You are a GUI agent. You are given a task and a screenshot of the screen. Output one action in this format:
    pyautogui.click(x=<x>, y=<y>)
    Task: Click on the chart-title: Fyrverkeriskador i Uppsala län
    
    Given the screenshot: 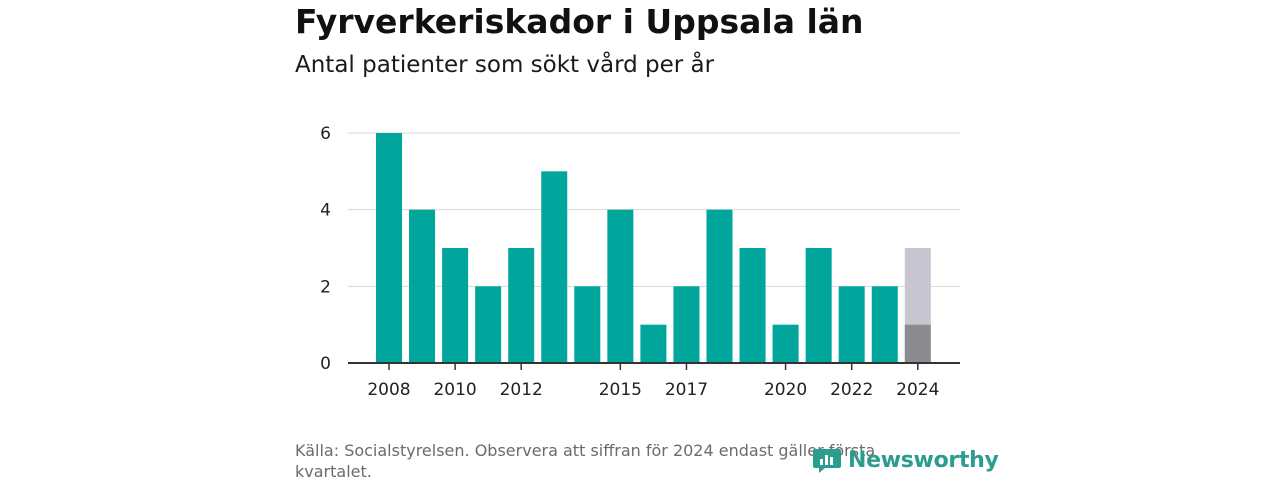 What is the action you would take?
    pyautogui.click(x=579, y=21)
    